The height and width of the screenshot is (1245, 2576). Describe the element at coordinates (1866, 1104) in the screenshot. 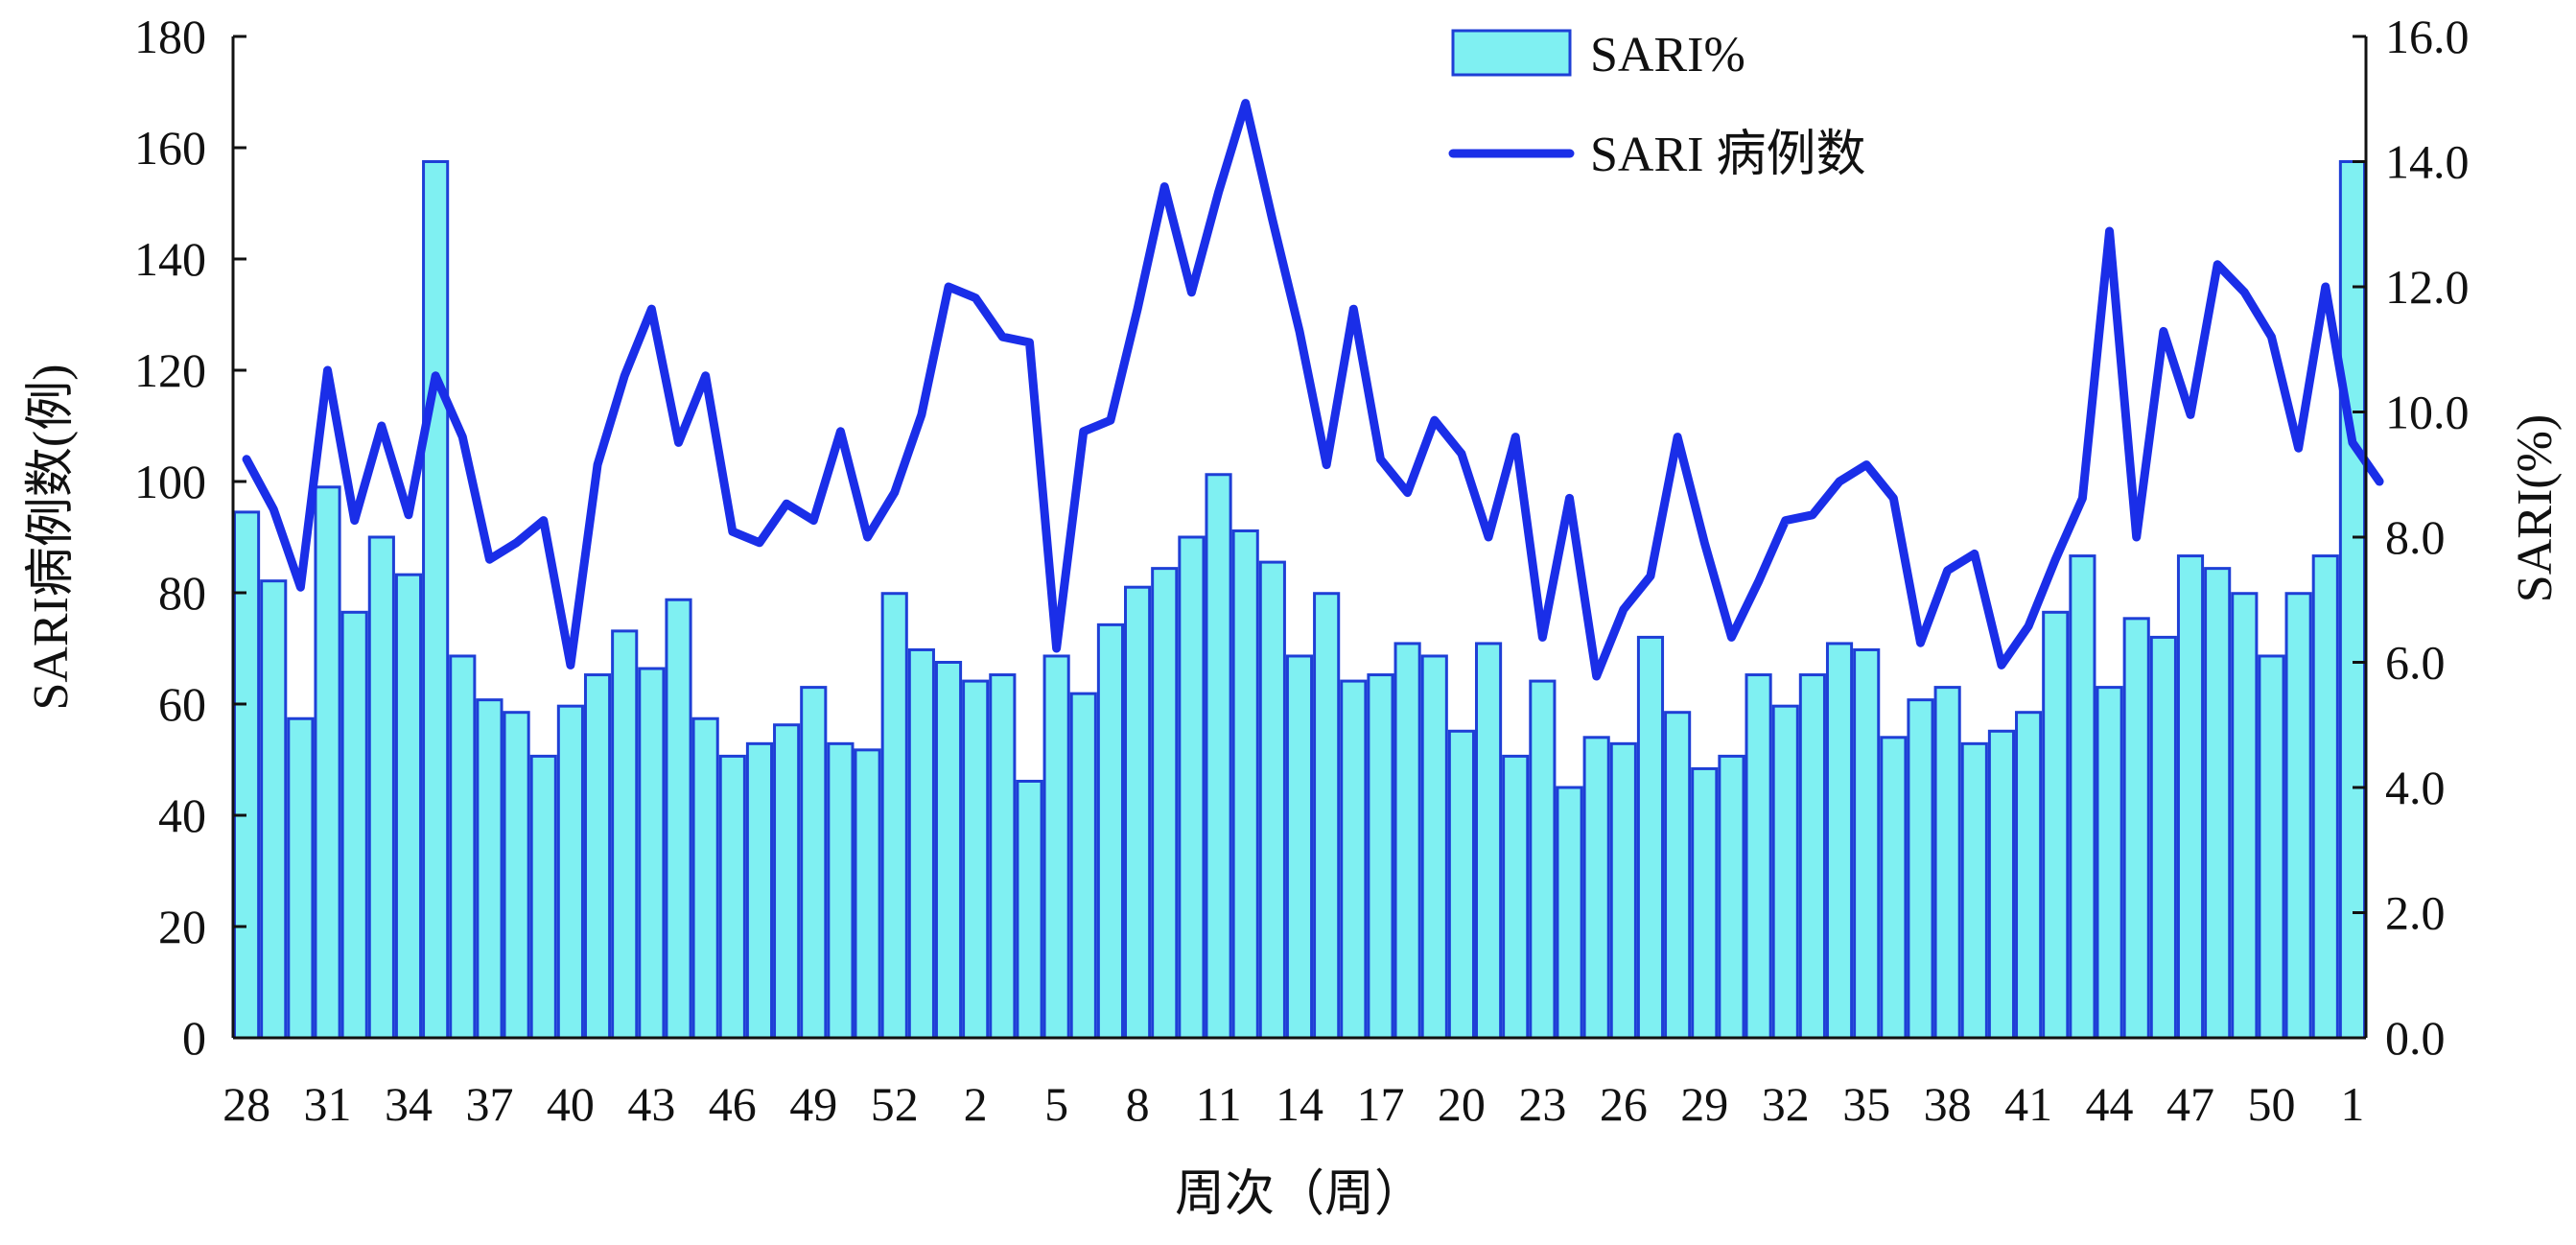

I see `x-tick-label: 35` at that location.